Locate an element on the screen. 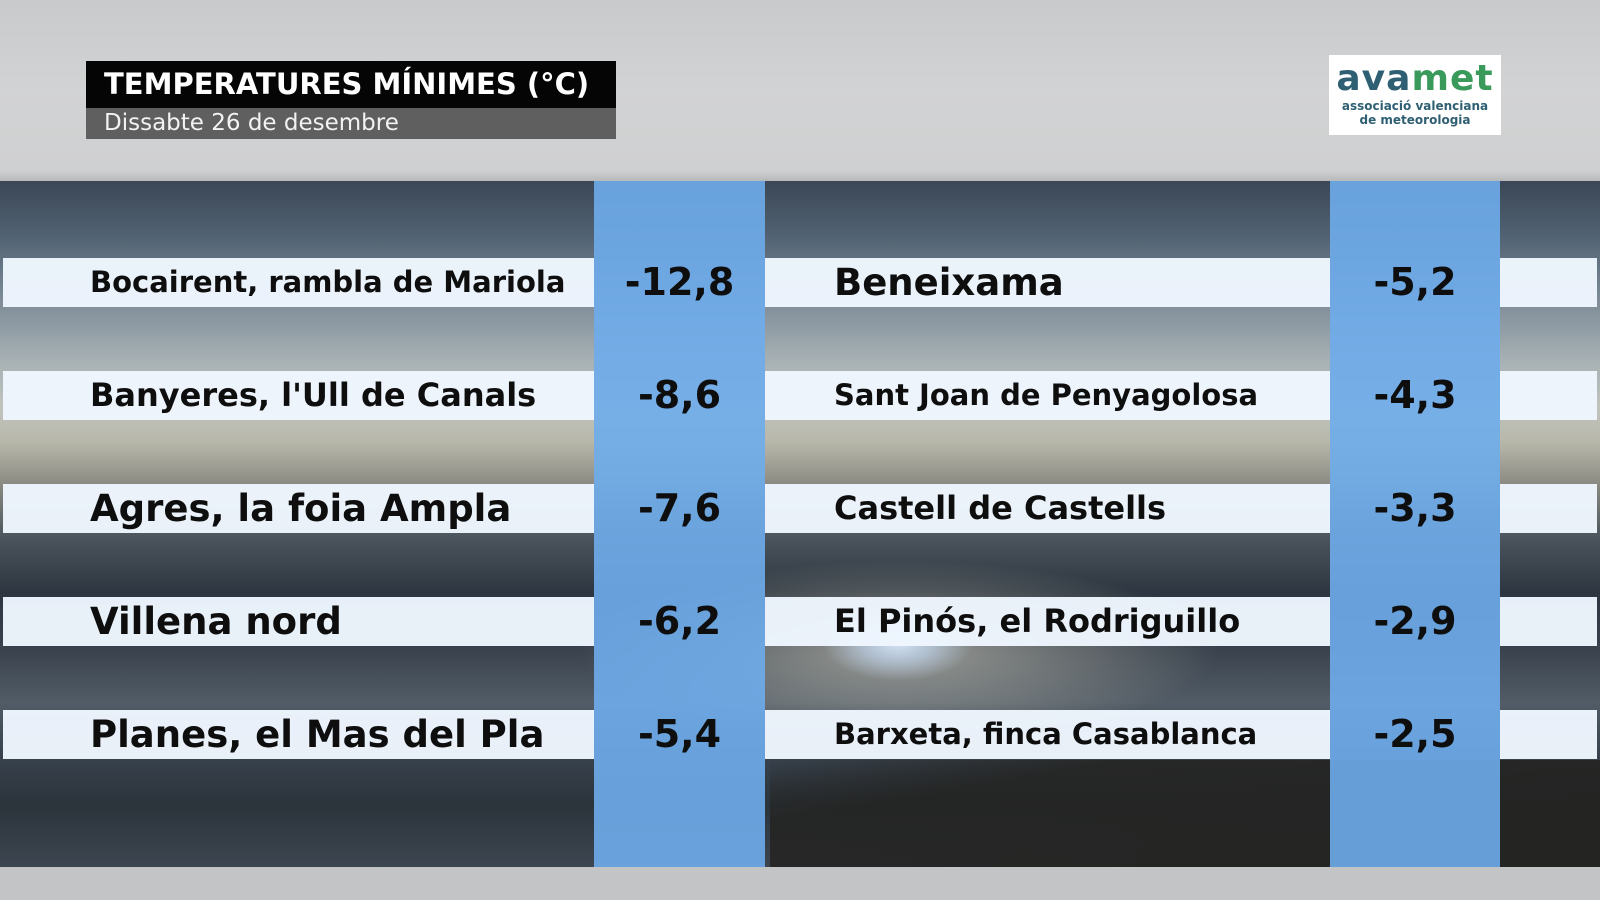 This screenshot has width=1600, height=900. temperature-value: -4,3 is located at coordinates (1415, 395).